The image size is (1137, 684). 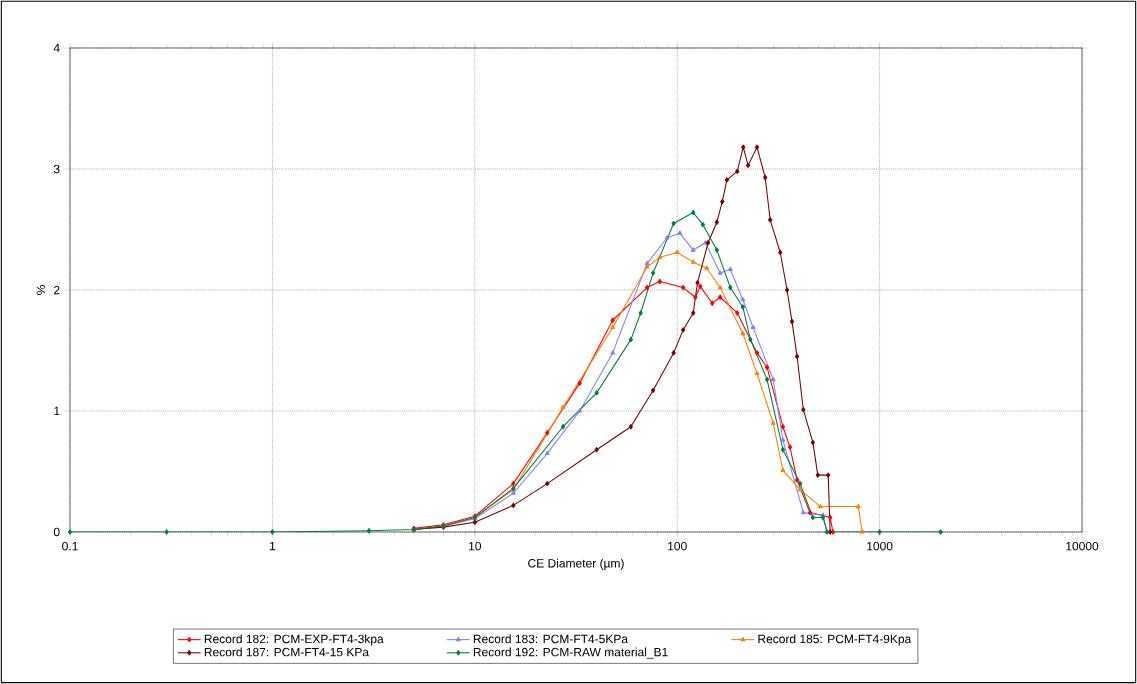 I want to click on x-tick-label: 1, so click(x=272, y=546).